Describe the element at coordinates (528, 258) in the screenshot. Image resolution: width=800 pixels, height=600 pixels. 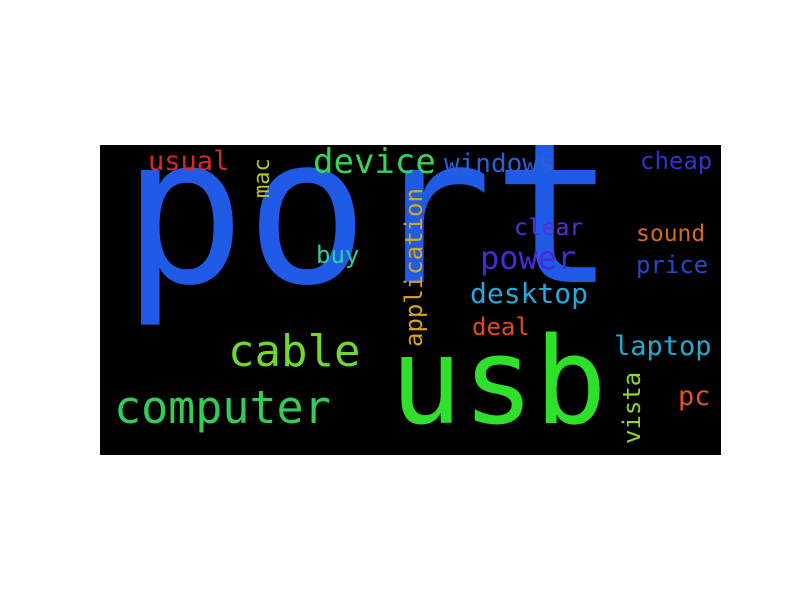
I see `word-power: power` at that location.